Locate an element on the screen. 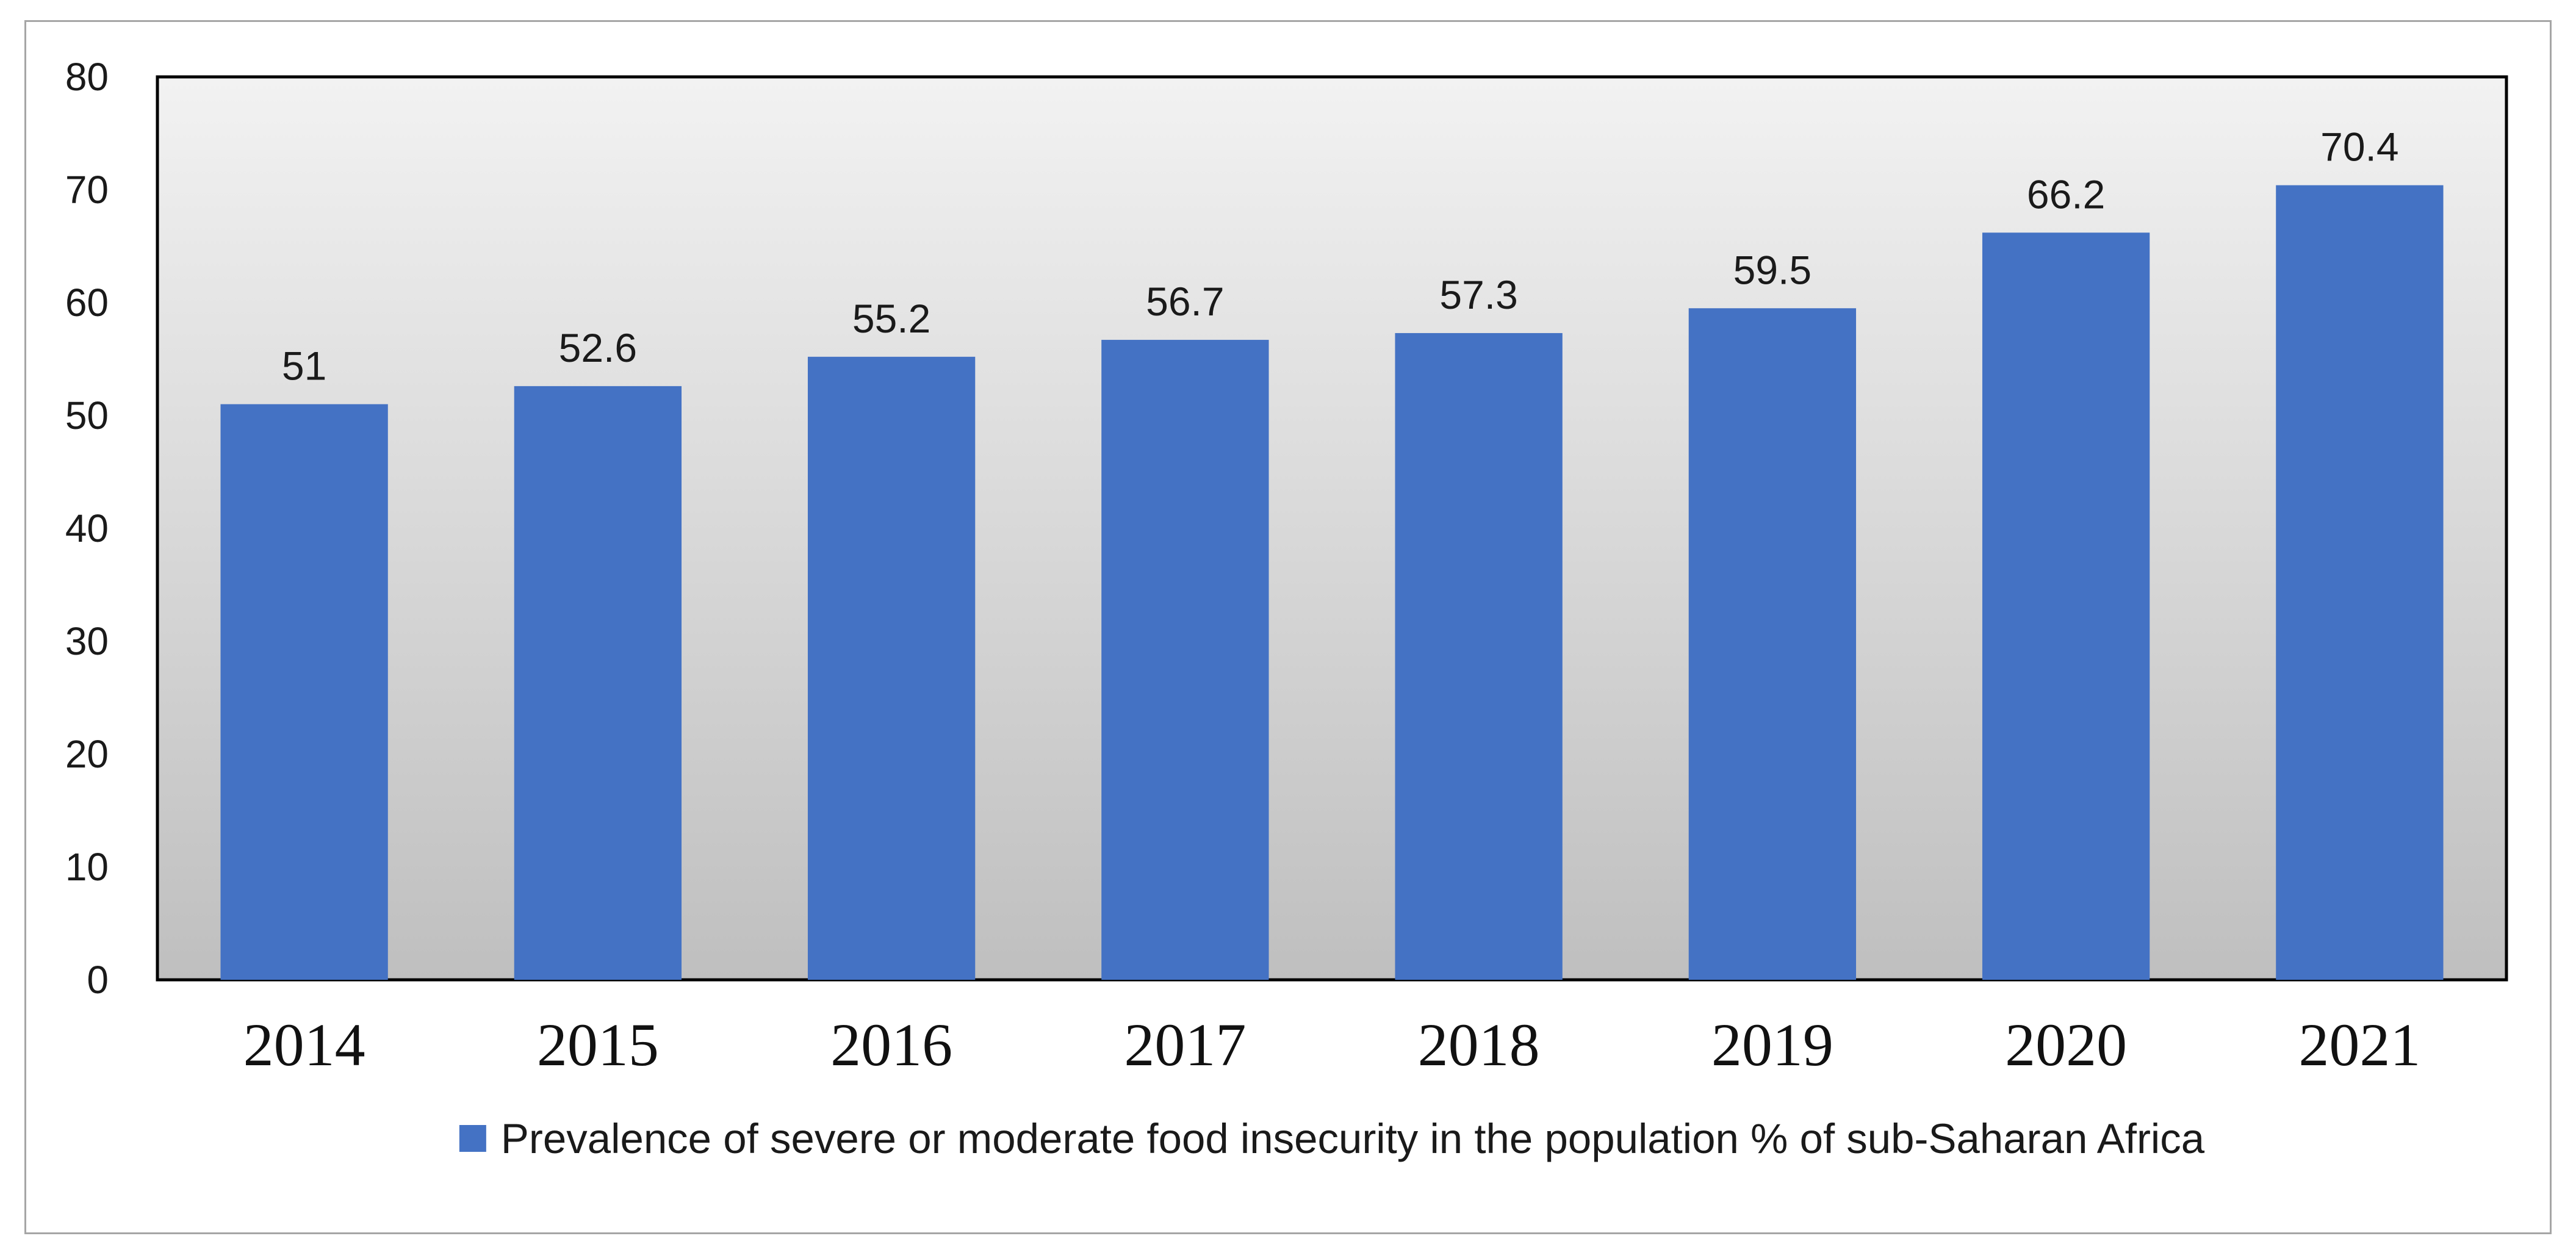 This screenshot has width=2576, height=1258. y-tick-label-70: 70 is located at coordinates (87, 190).